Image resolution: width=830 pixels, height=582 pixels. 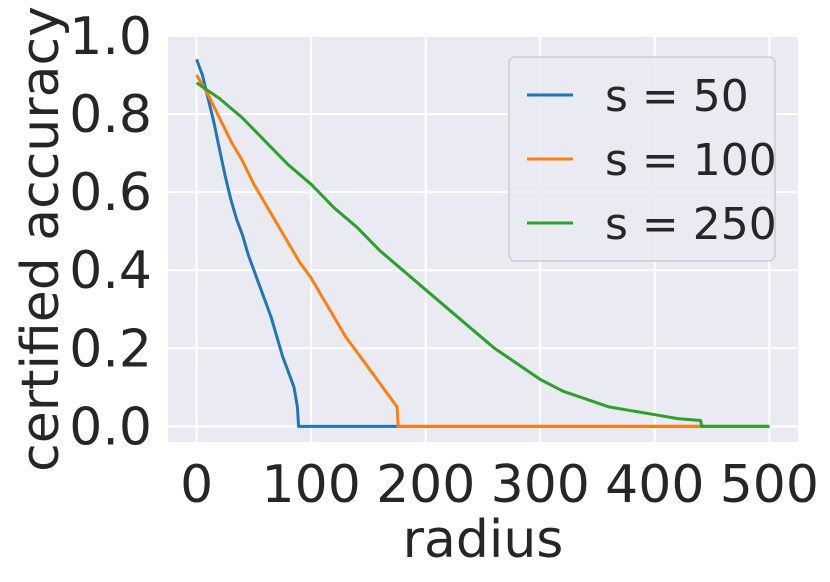 I want to click on x-tick-label: 300, so click(x=540, y=485).